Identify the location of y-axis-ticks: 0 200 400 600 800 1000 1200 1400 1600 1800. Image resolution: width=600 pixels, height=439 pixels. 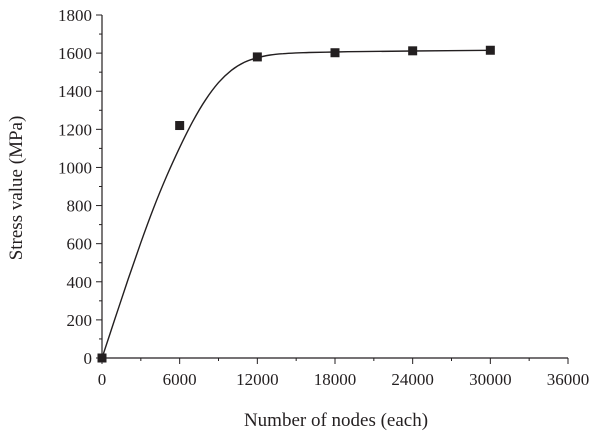
(80, 187).